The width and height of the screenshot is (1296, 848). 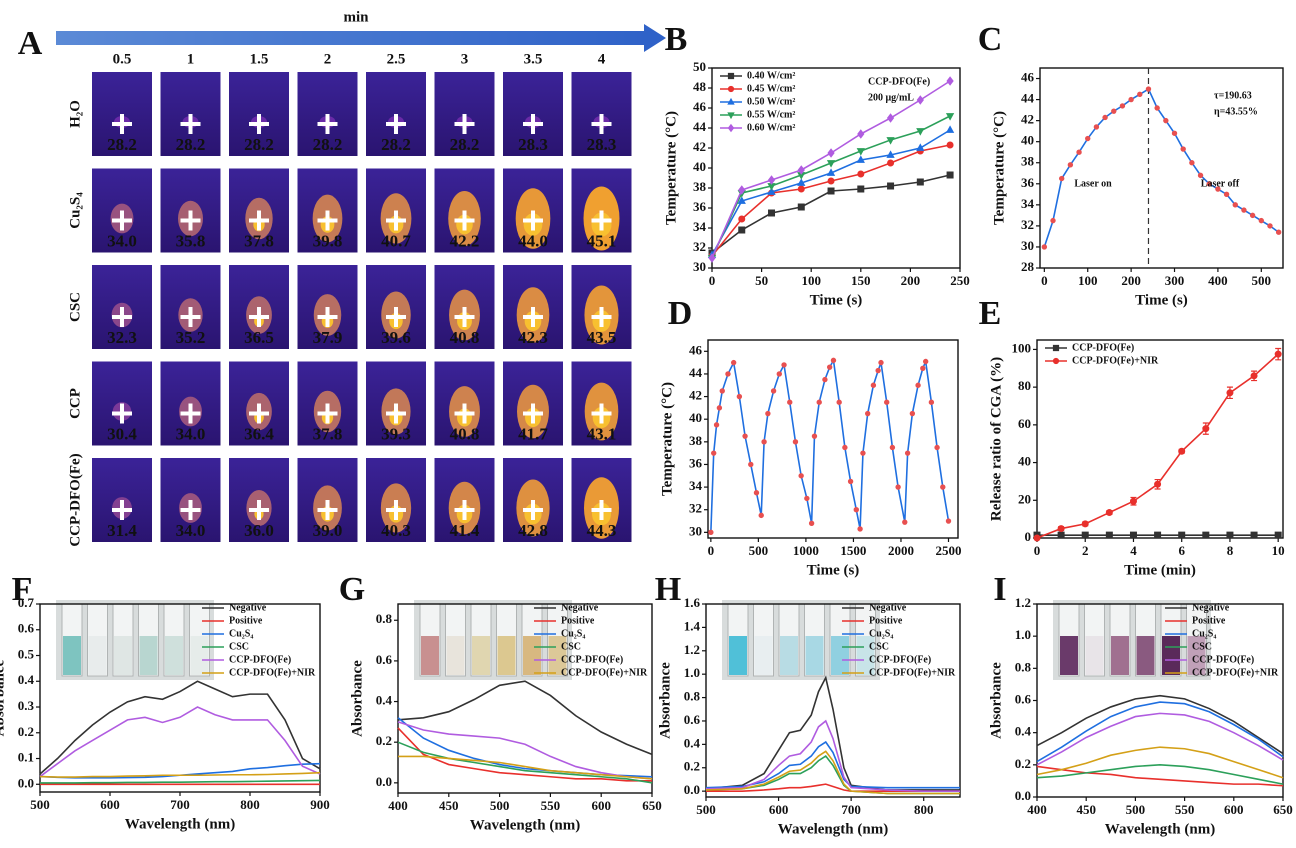 I want to click on legend-label: CCP-DFO(Fe), so click(x=260, y=659).